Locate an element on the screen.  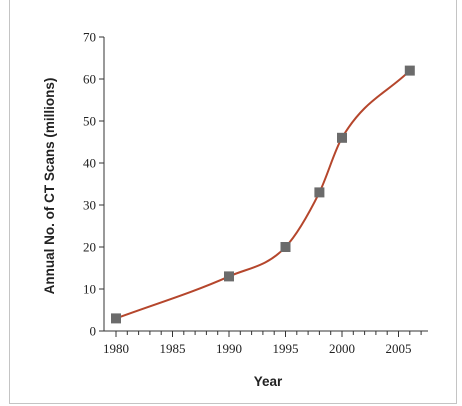
y-tick-label: 10 is located at coordinates (89, 289).